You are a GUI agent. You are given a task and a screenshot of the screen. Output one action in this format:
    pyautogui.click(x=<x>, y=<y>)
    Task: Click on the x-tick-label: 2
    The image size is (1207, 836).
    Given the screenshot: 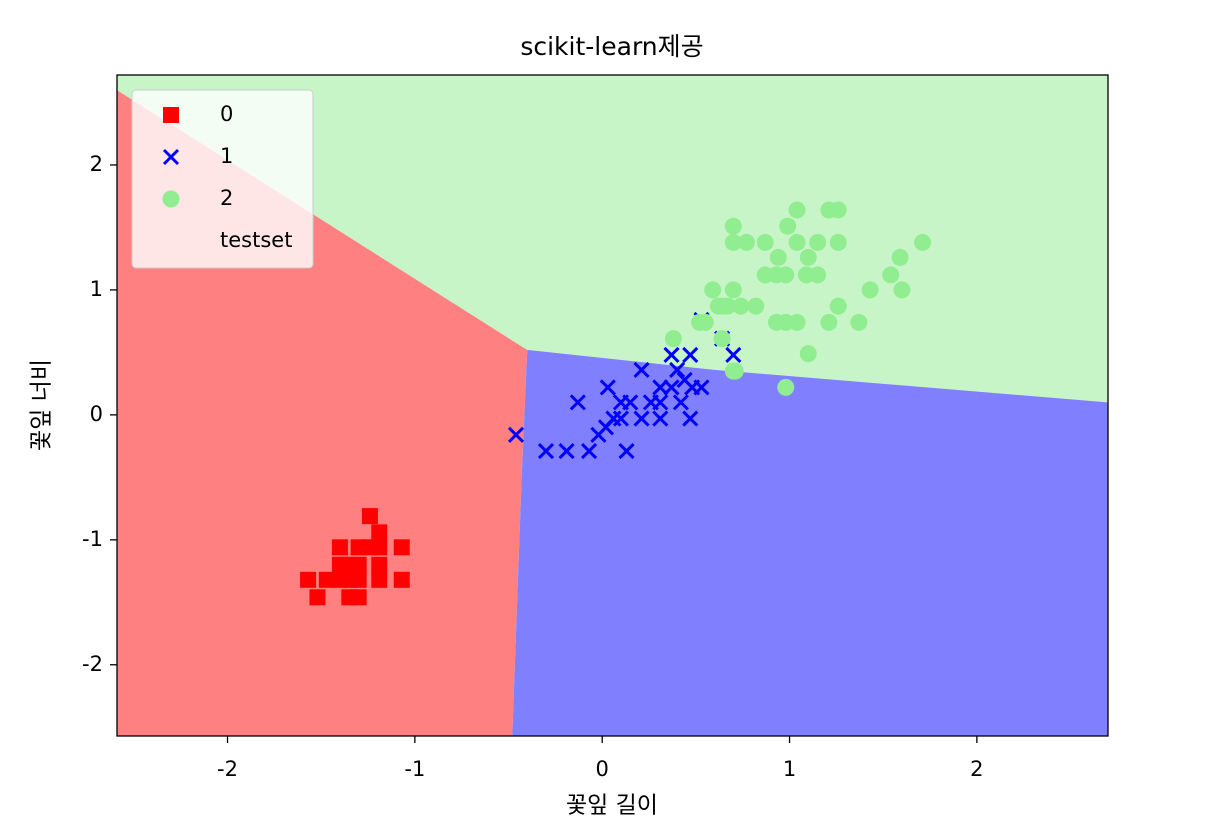 What is the action you would take?
    pyautogui.click(x=976, y=769)
    